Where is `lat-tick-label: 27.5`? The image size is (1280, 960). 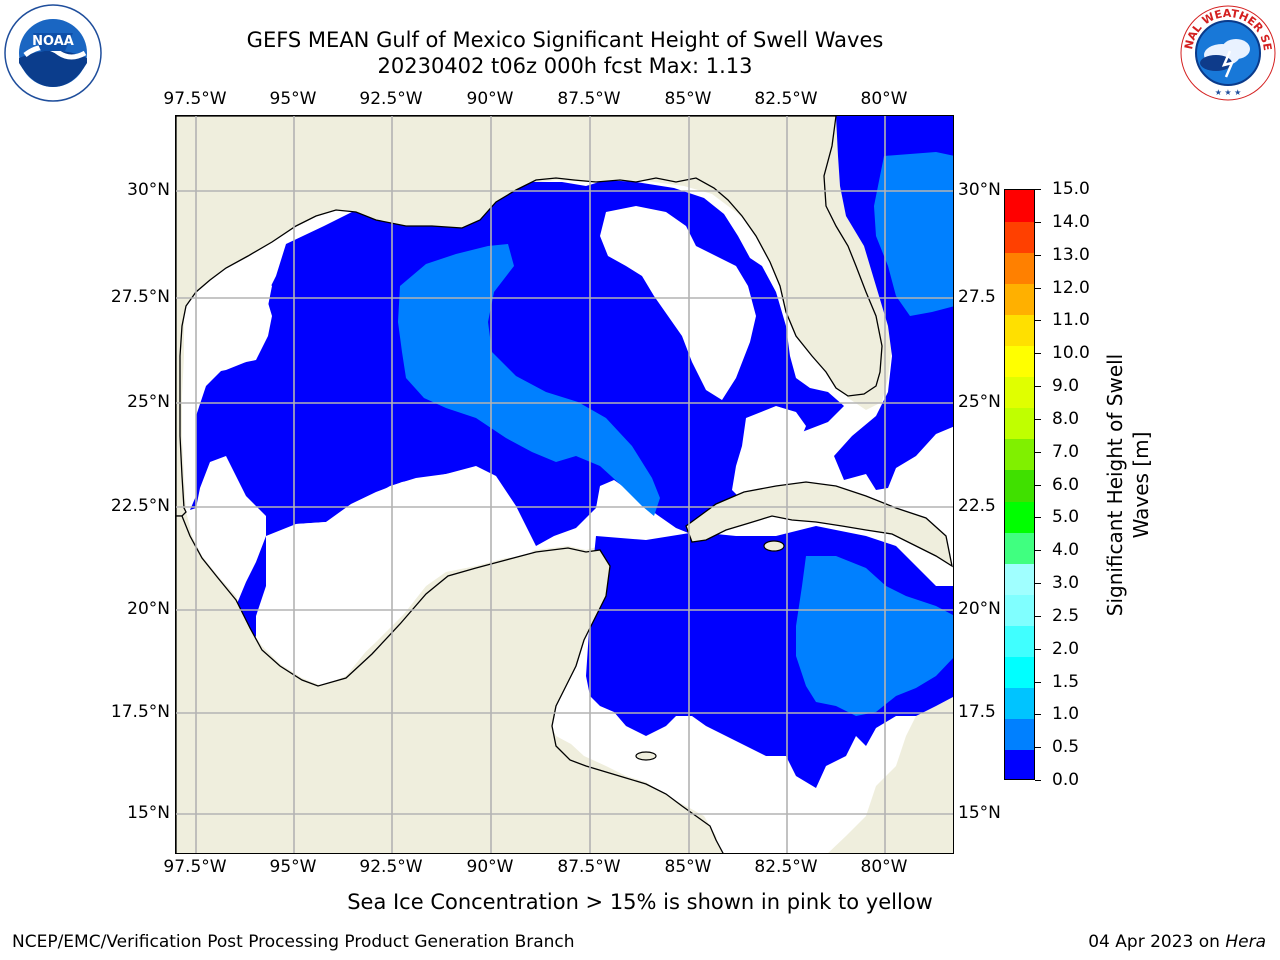 lat-tick-label: 27.5 is located at coordinates (977, 297).